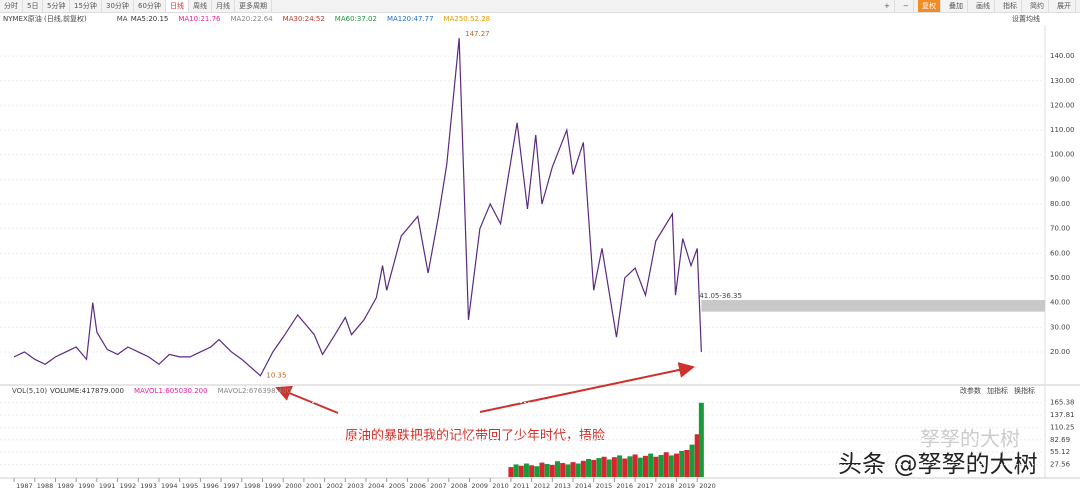 This screenshot has width=1080, height=493. I want to click on x-tick-label: 2003, so click(355, 486).